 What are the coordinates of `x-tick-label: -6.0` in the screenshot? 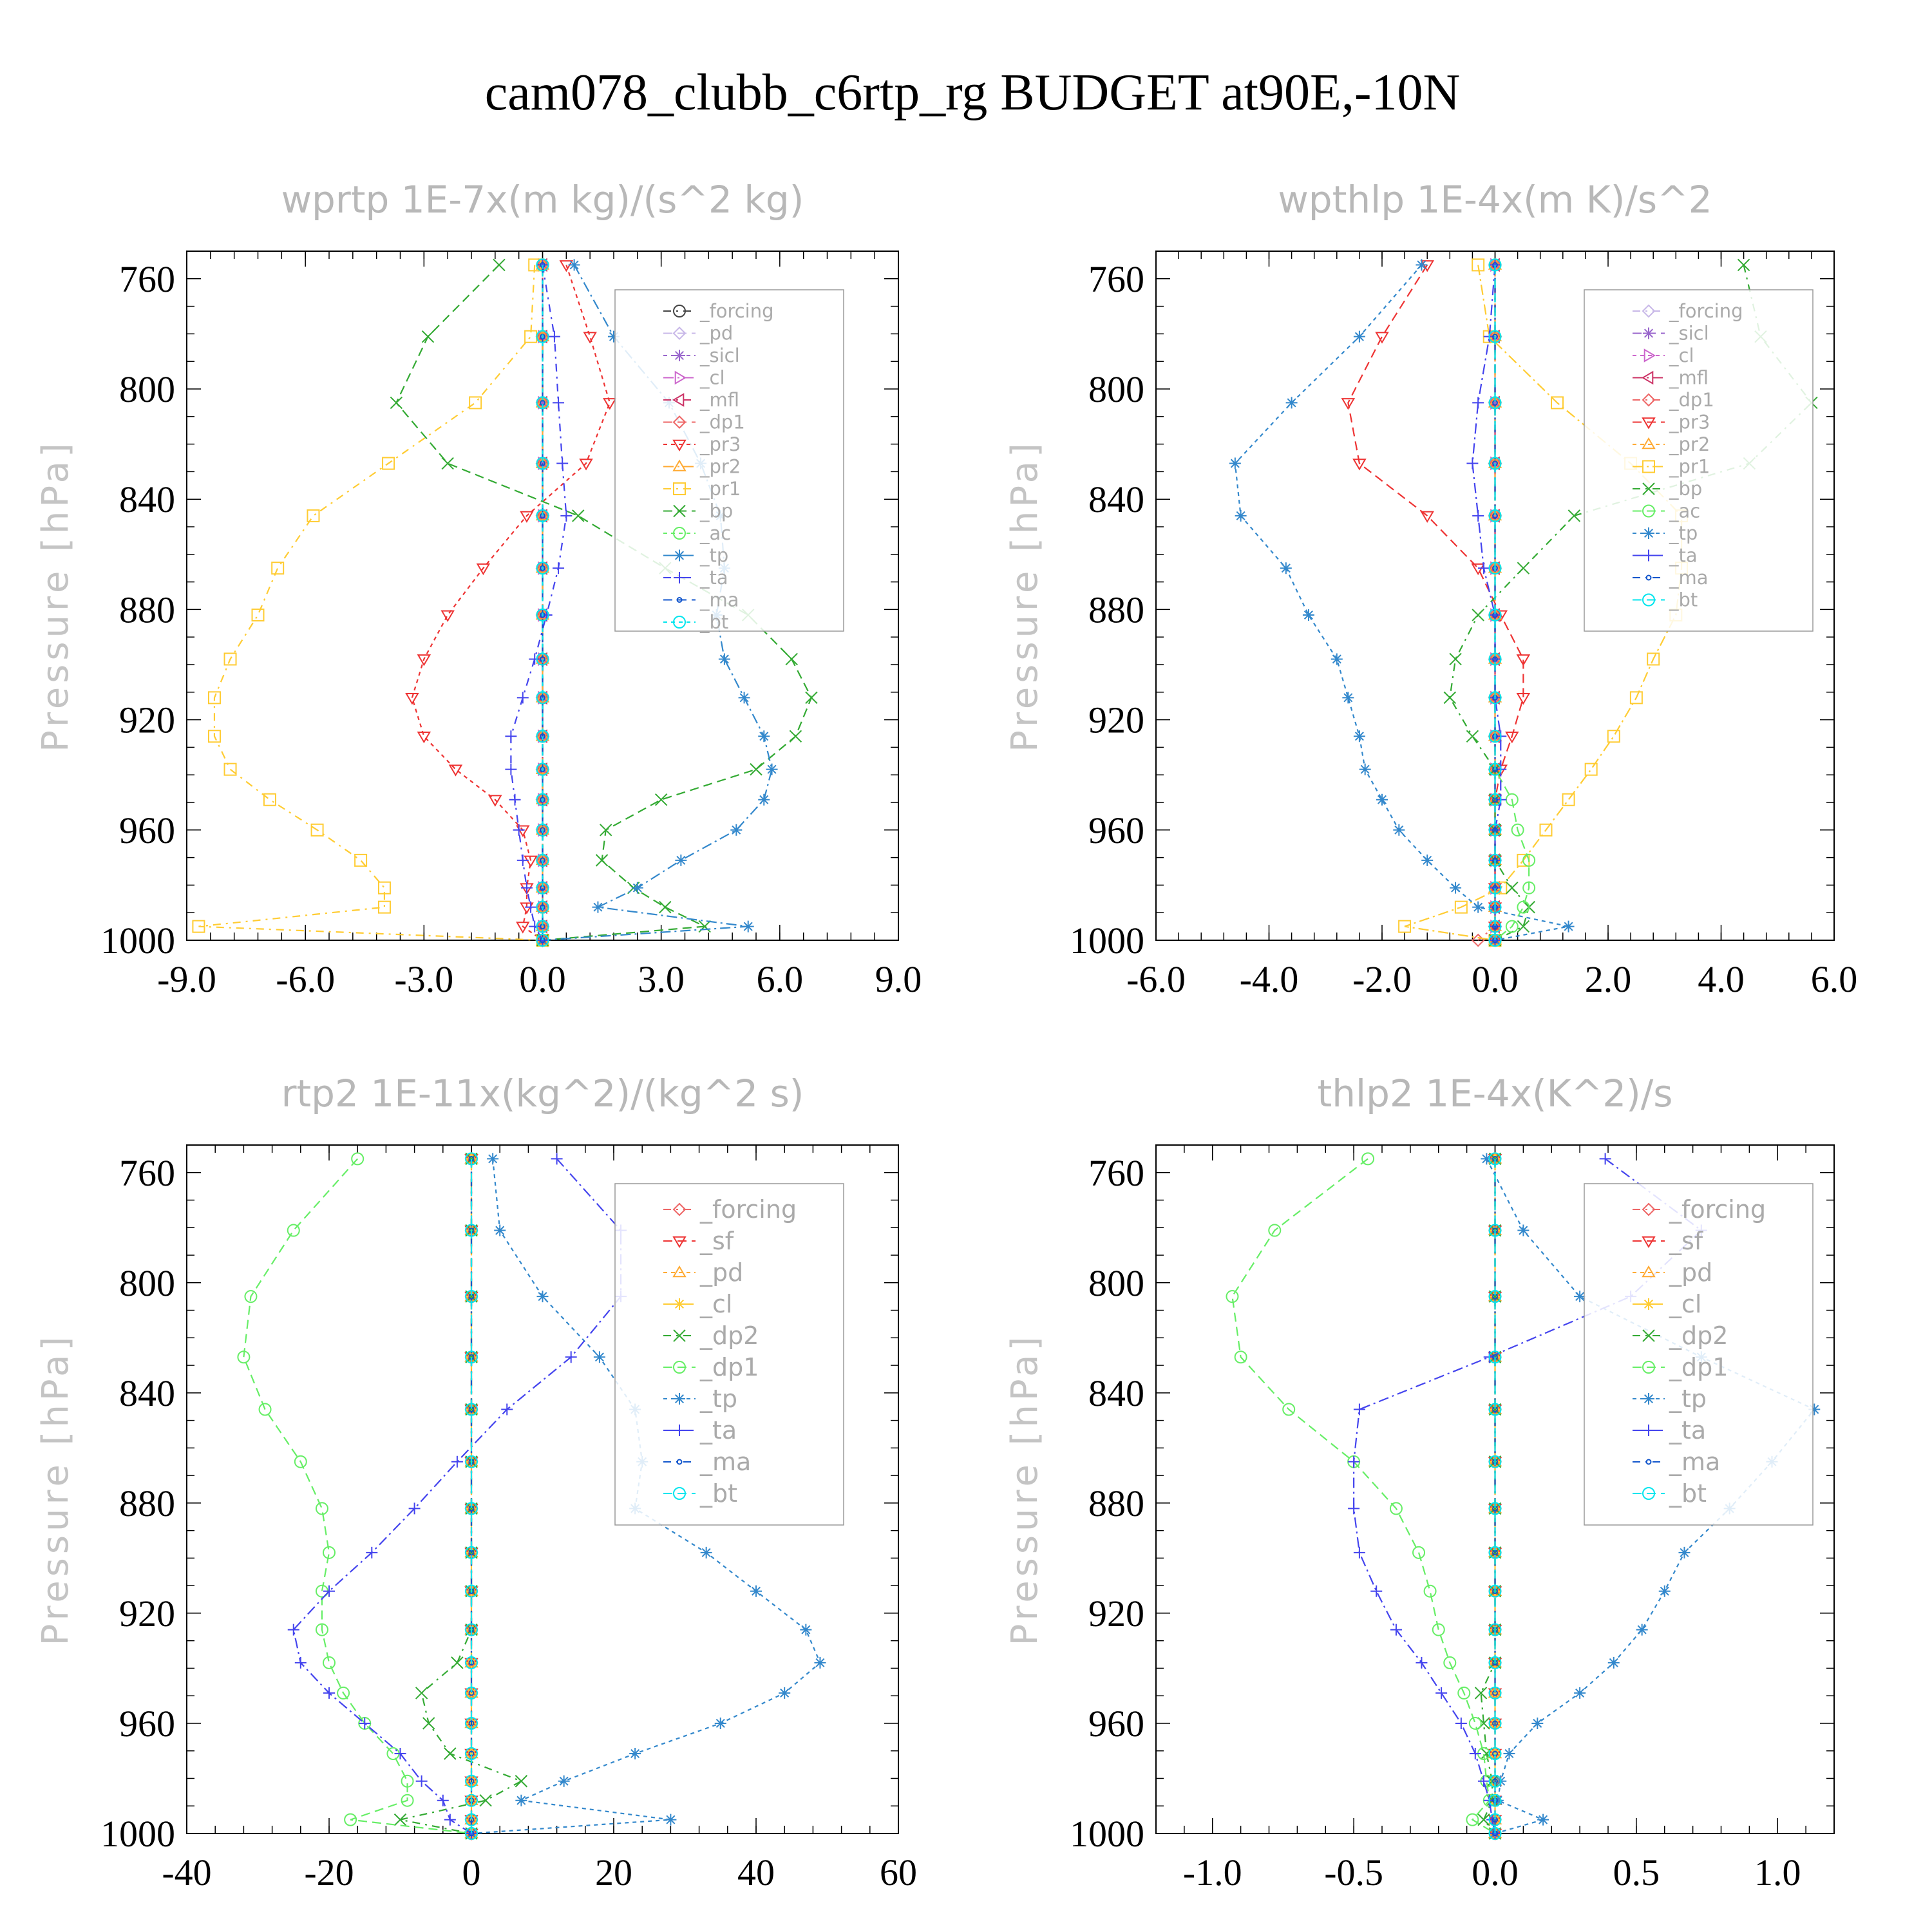 It's located at (305, 979).